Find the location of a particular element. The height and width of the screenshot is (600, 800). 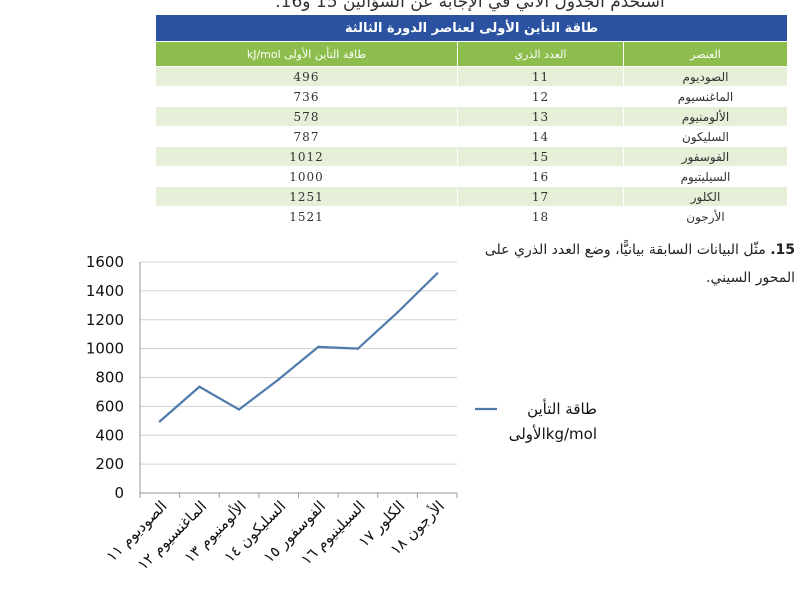

chart-series is located at coordinates (298, 347).